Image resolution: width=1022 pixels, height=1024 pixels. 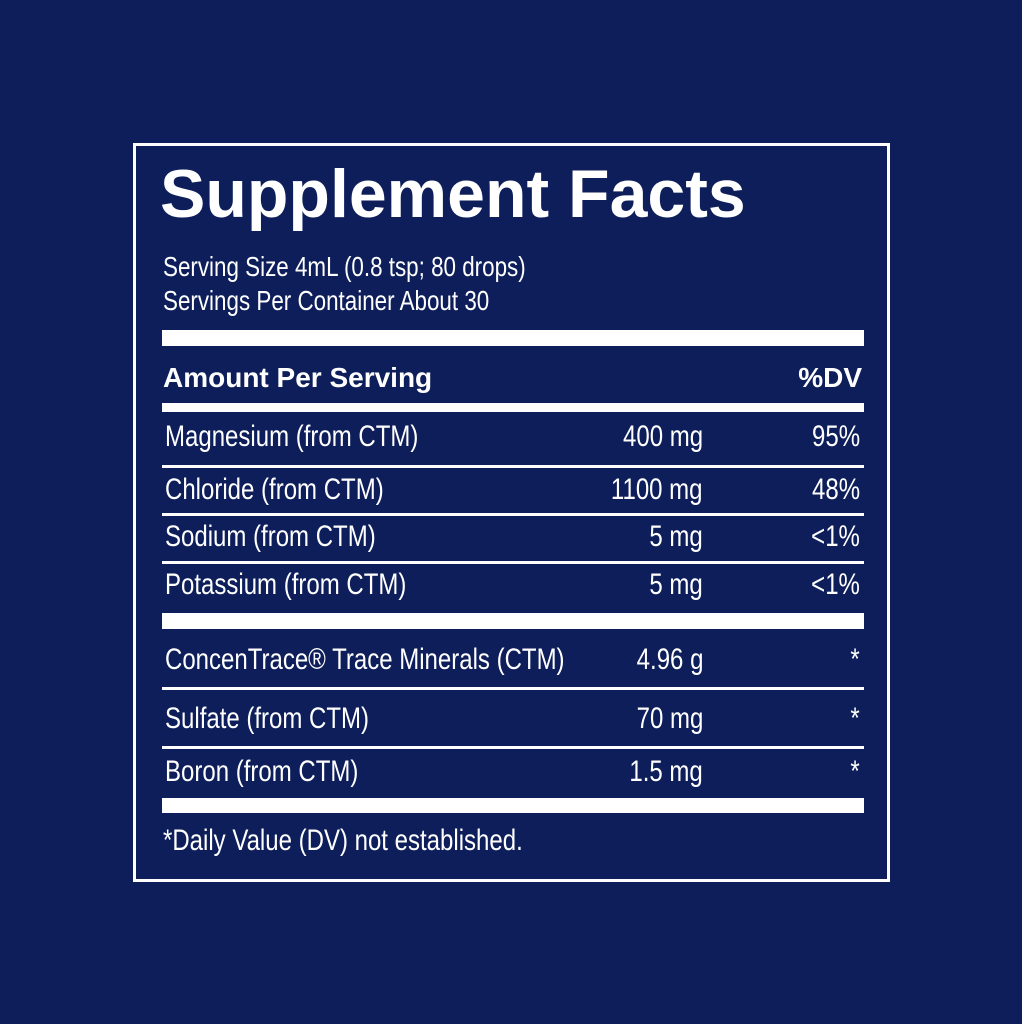 I want to click on title: Supplement Facts, so click(x=453, y=194).